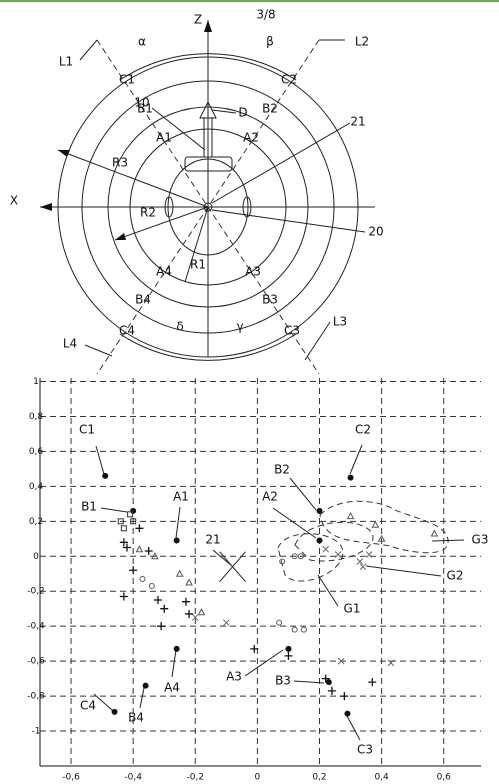 Image resolution: width=499 pixels, height=784 pixels. Describe the element at coordinates (141, 103) in the screenshot. I see `label: 10` at that location.